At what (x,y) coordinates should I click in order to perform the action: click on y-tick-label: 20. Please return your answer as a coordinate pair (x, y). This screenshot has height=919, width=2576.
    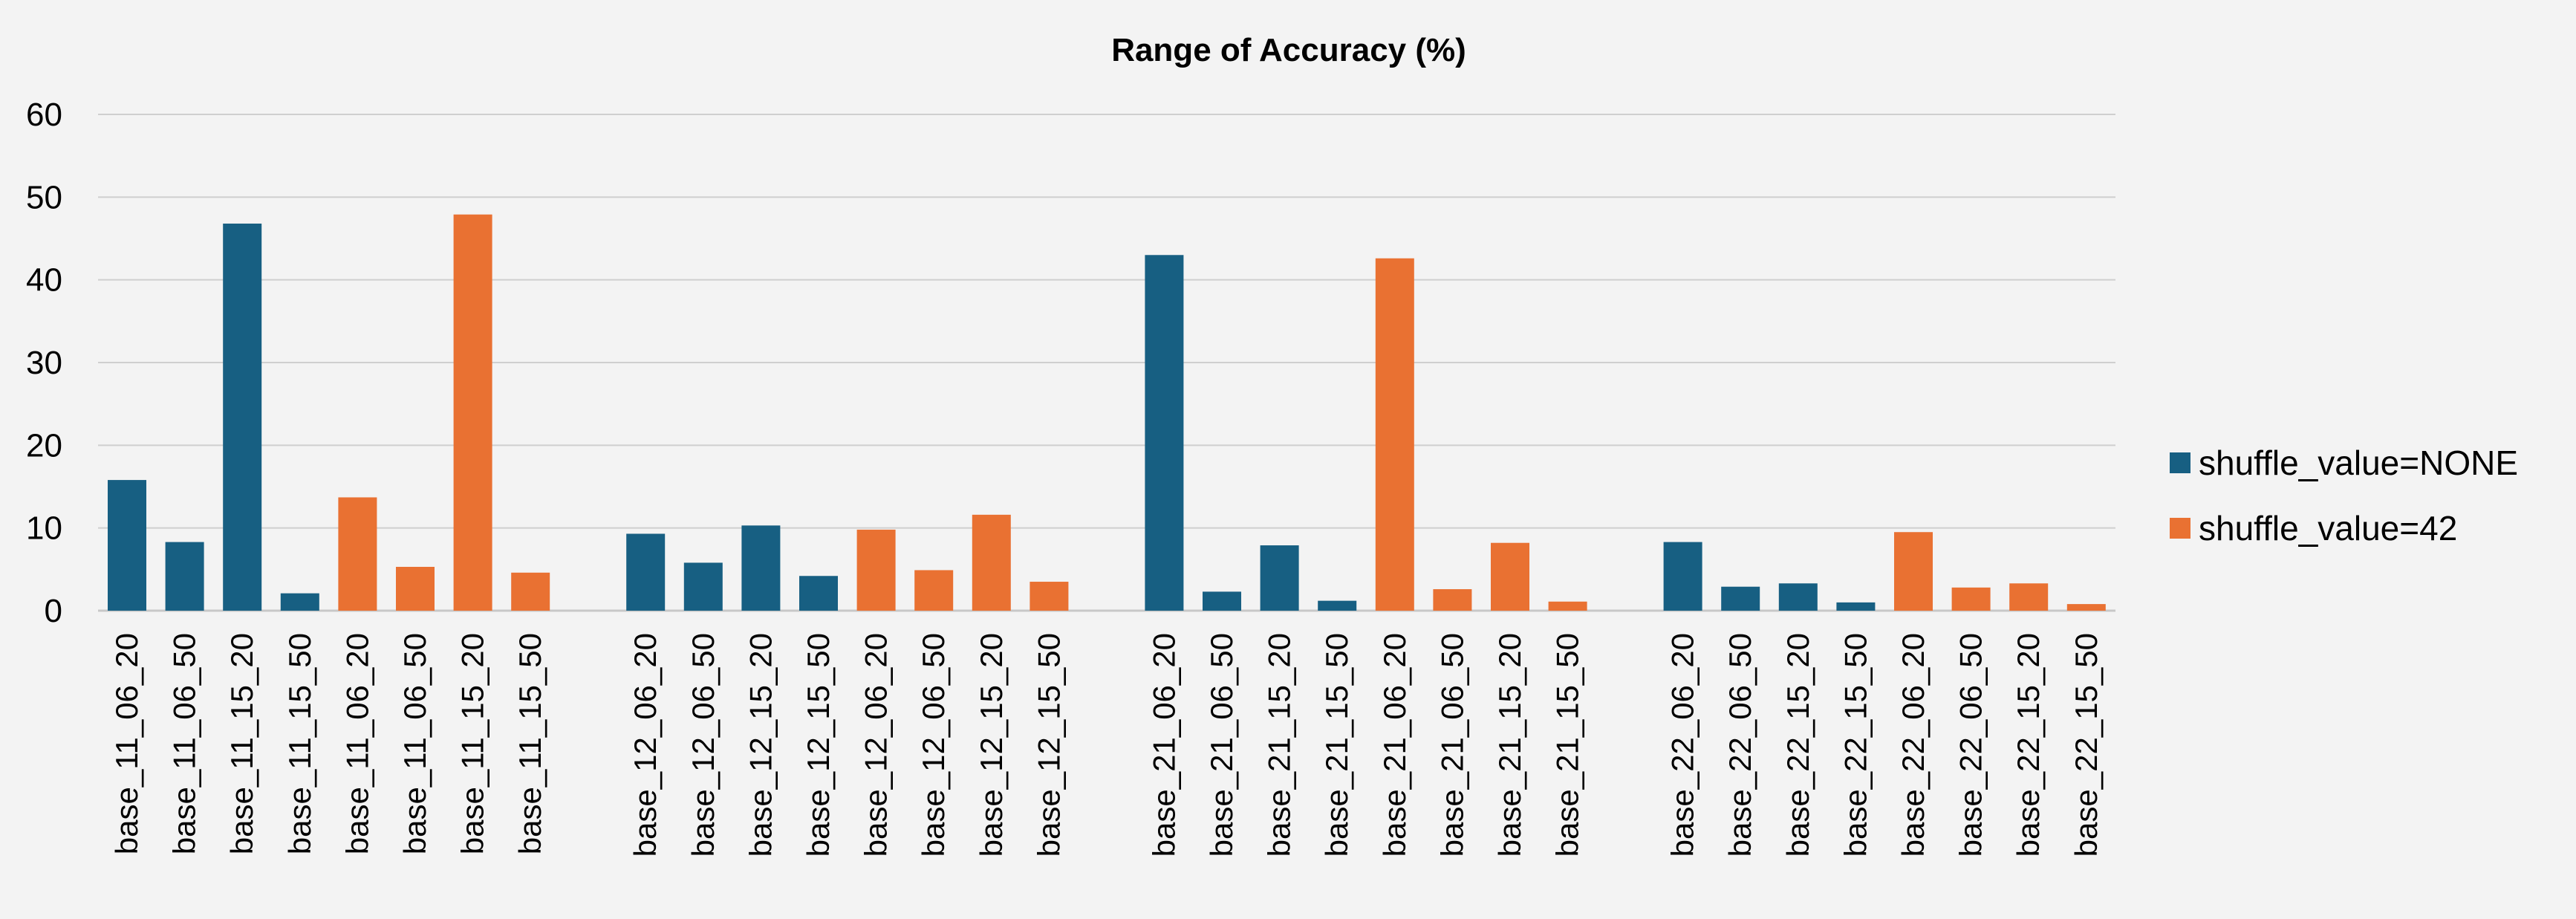
    Looking at the image, I should click on (44, 445).